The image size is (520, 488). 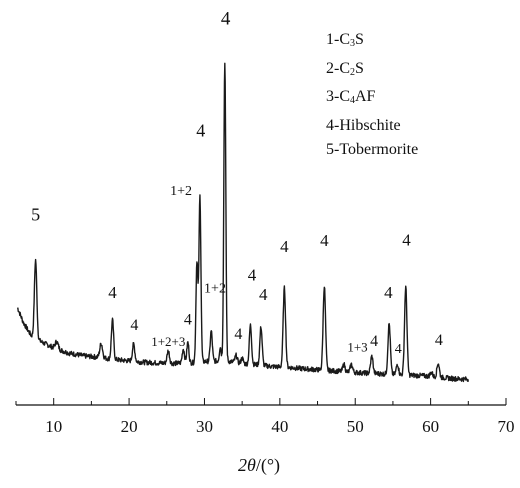 I want to click on peak-label: 5, so click(x=35, y=215).